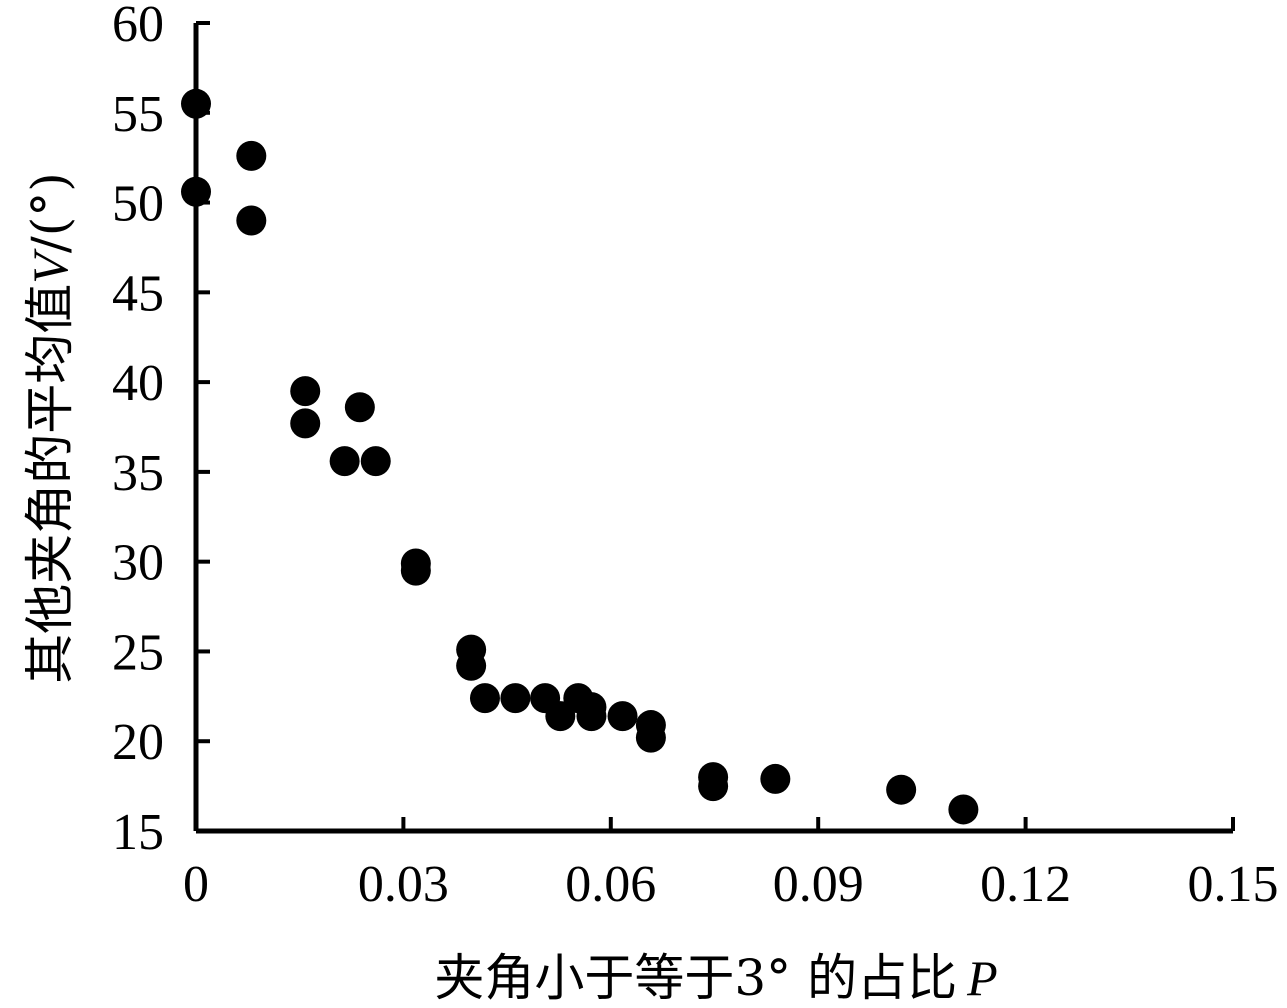  What do you see at coordinates (138, 563) in the screenshot?
I see `y-tick-label: 30` at bounding box center [138, 563].